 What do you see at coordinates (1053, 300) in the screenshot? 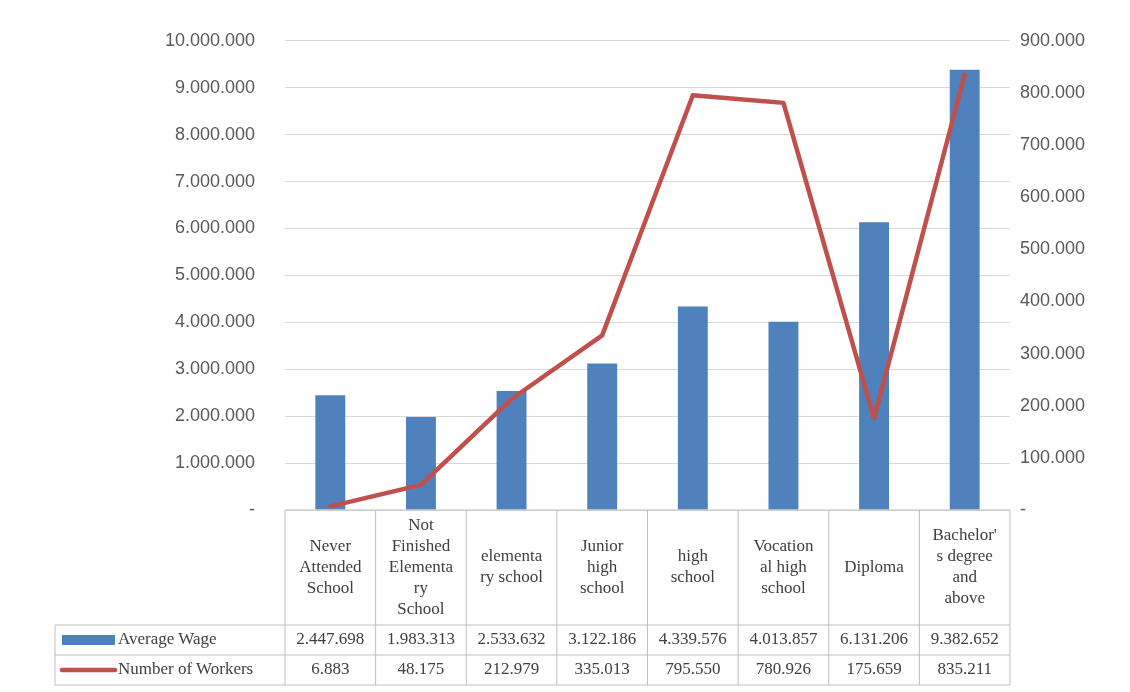
I see `y2-tick-label: 400.000` at bounding box center [1053, 300].